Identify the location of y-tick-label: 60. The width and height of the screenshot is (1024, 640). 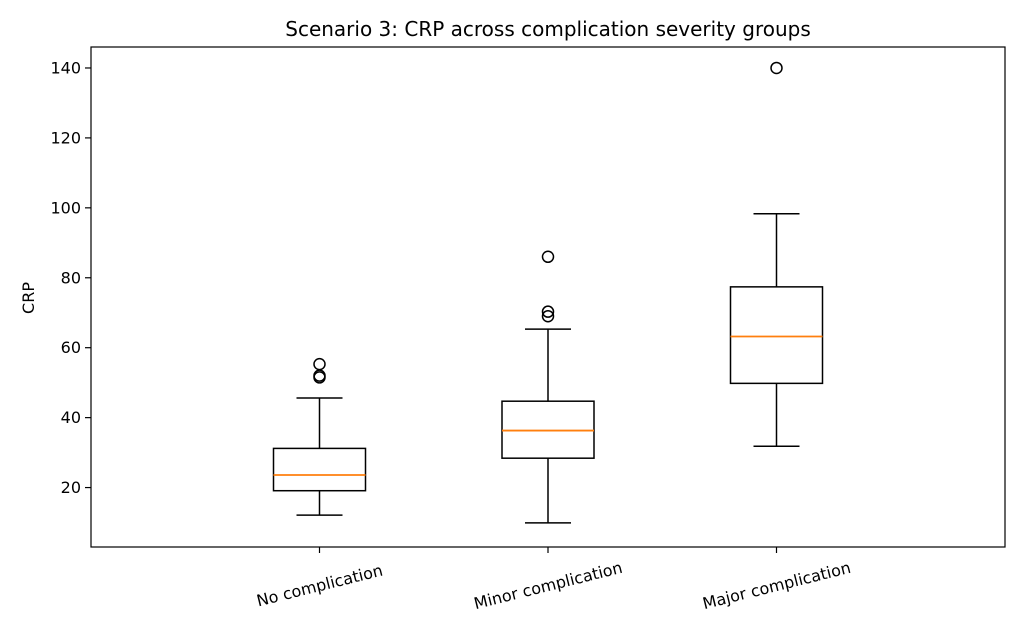
(71, 347).